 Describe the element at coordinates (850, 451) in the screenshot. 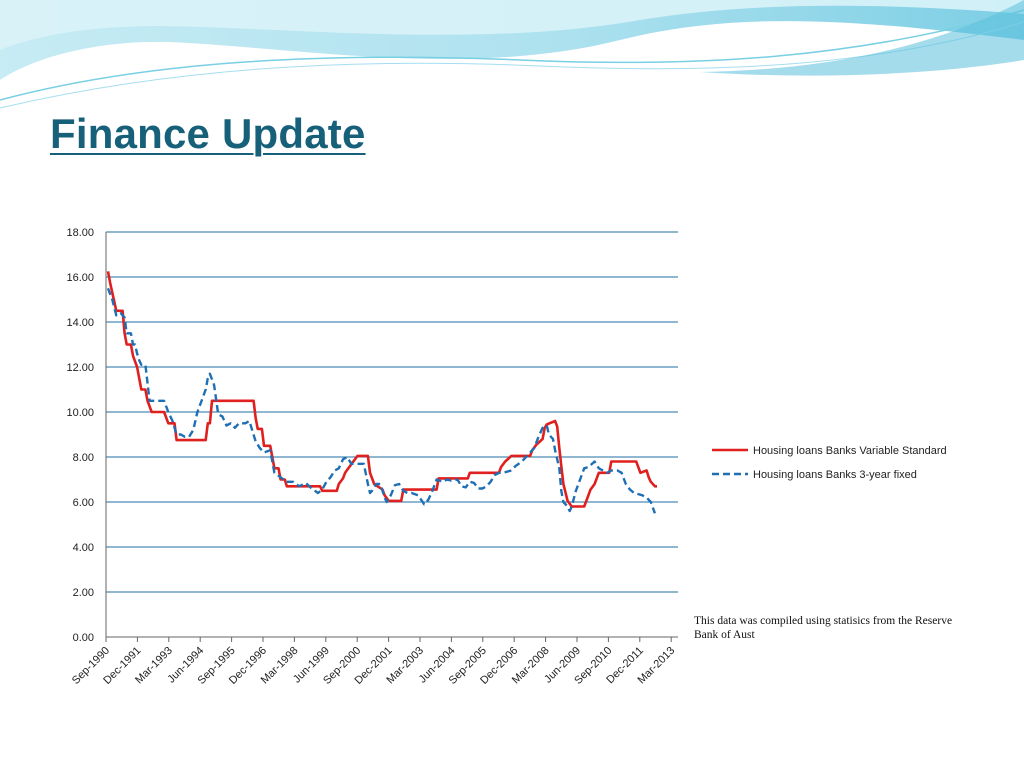

I see `legend-label: Housing loans Banks Variable Standard` at that location.